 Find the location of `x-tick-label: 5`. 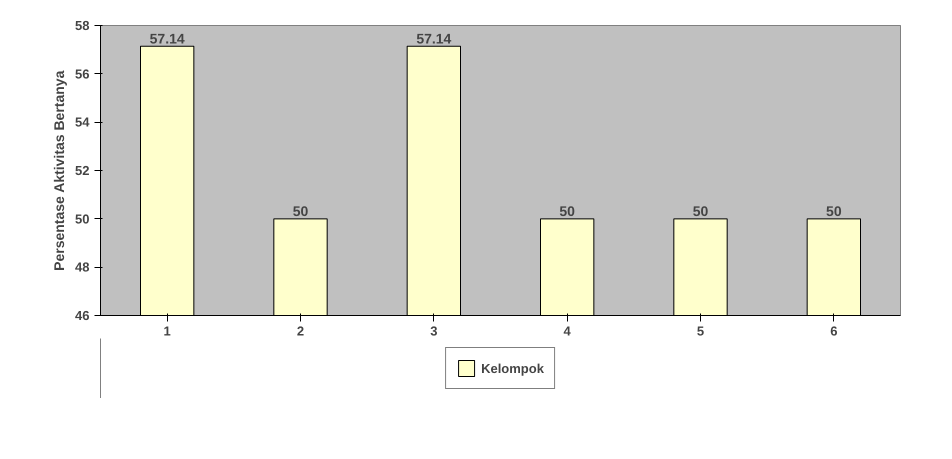

x-tick-label: 5 is located at coordinates (700, 331).